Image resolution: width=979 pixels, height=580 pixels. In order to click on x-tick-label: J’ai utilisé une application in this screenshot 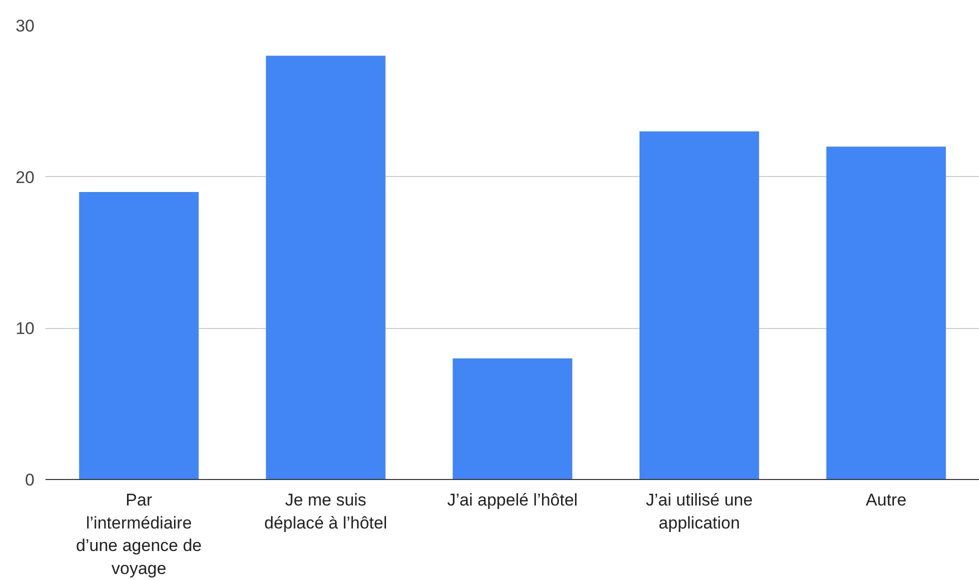, I will do `click(699, 511)`.